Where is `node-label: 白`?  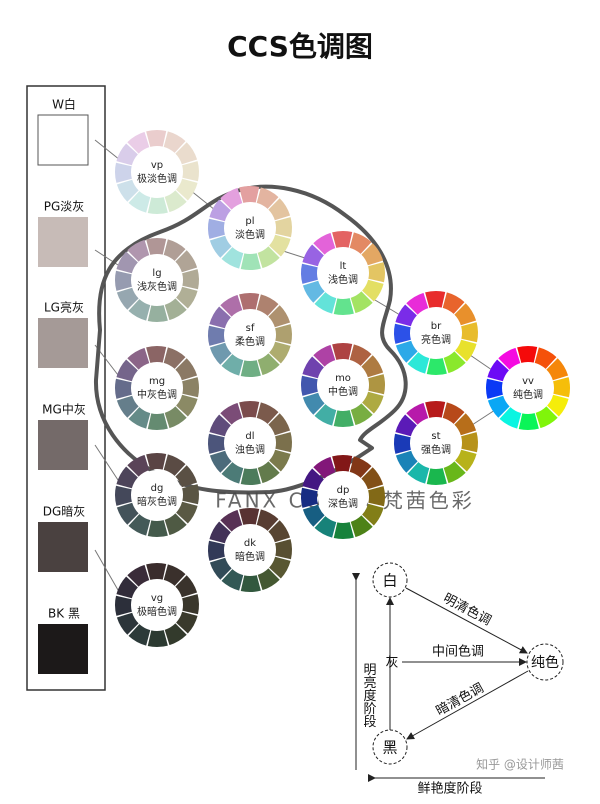 node-label: 白 is located at coordinates (389, 581).